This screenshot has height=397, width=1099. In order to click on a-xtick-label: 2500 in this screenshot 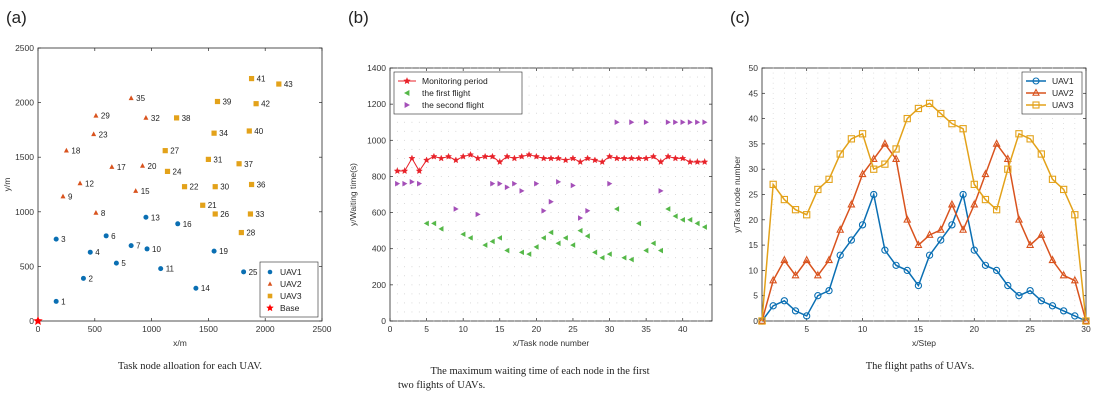, I will do `click(322, 329)`.